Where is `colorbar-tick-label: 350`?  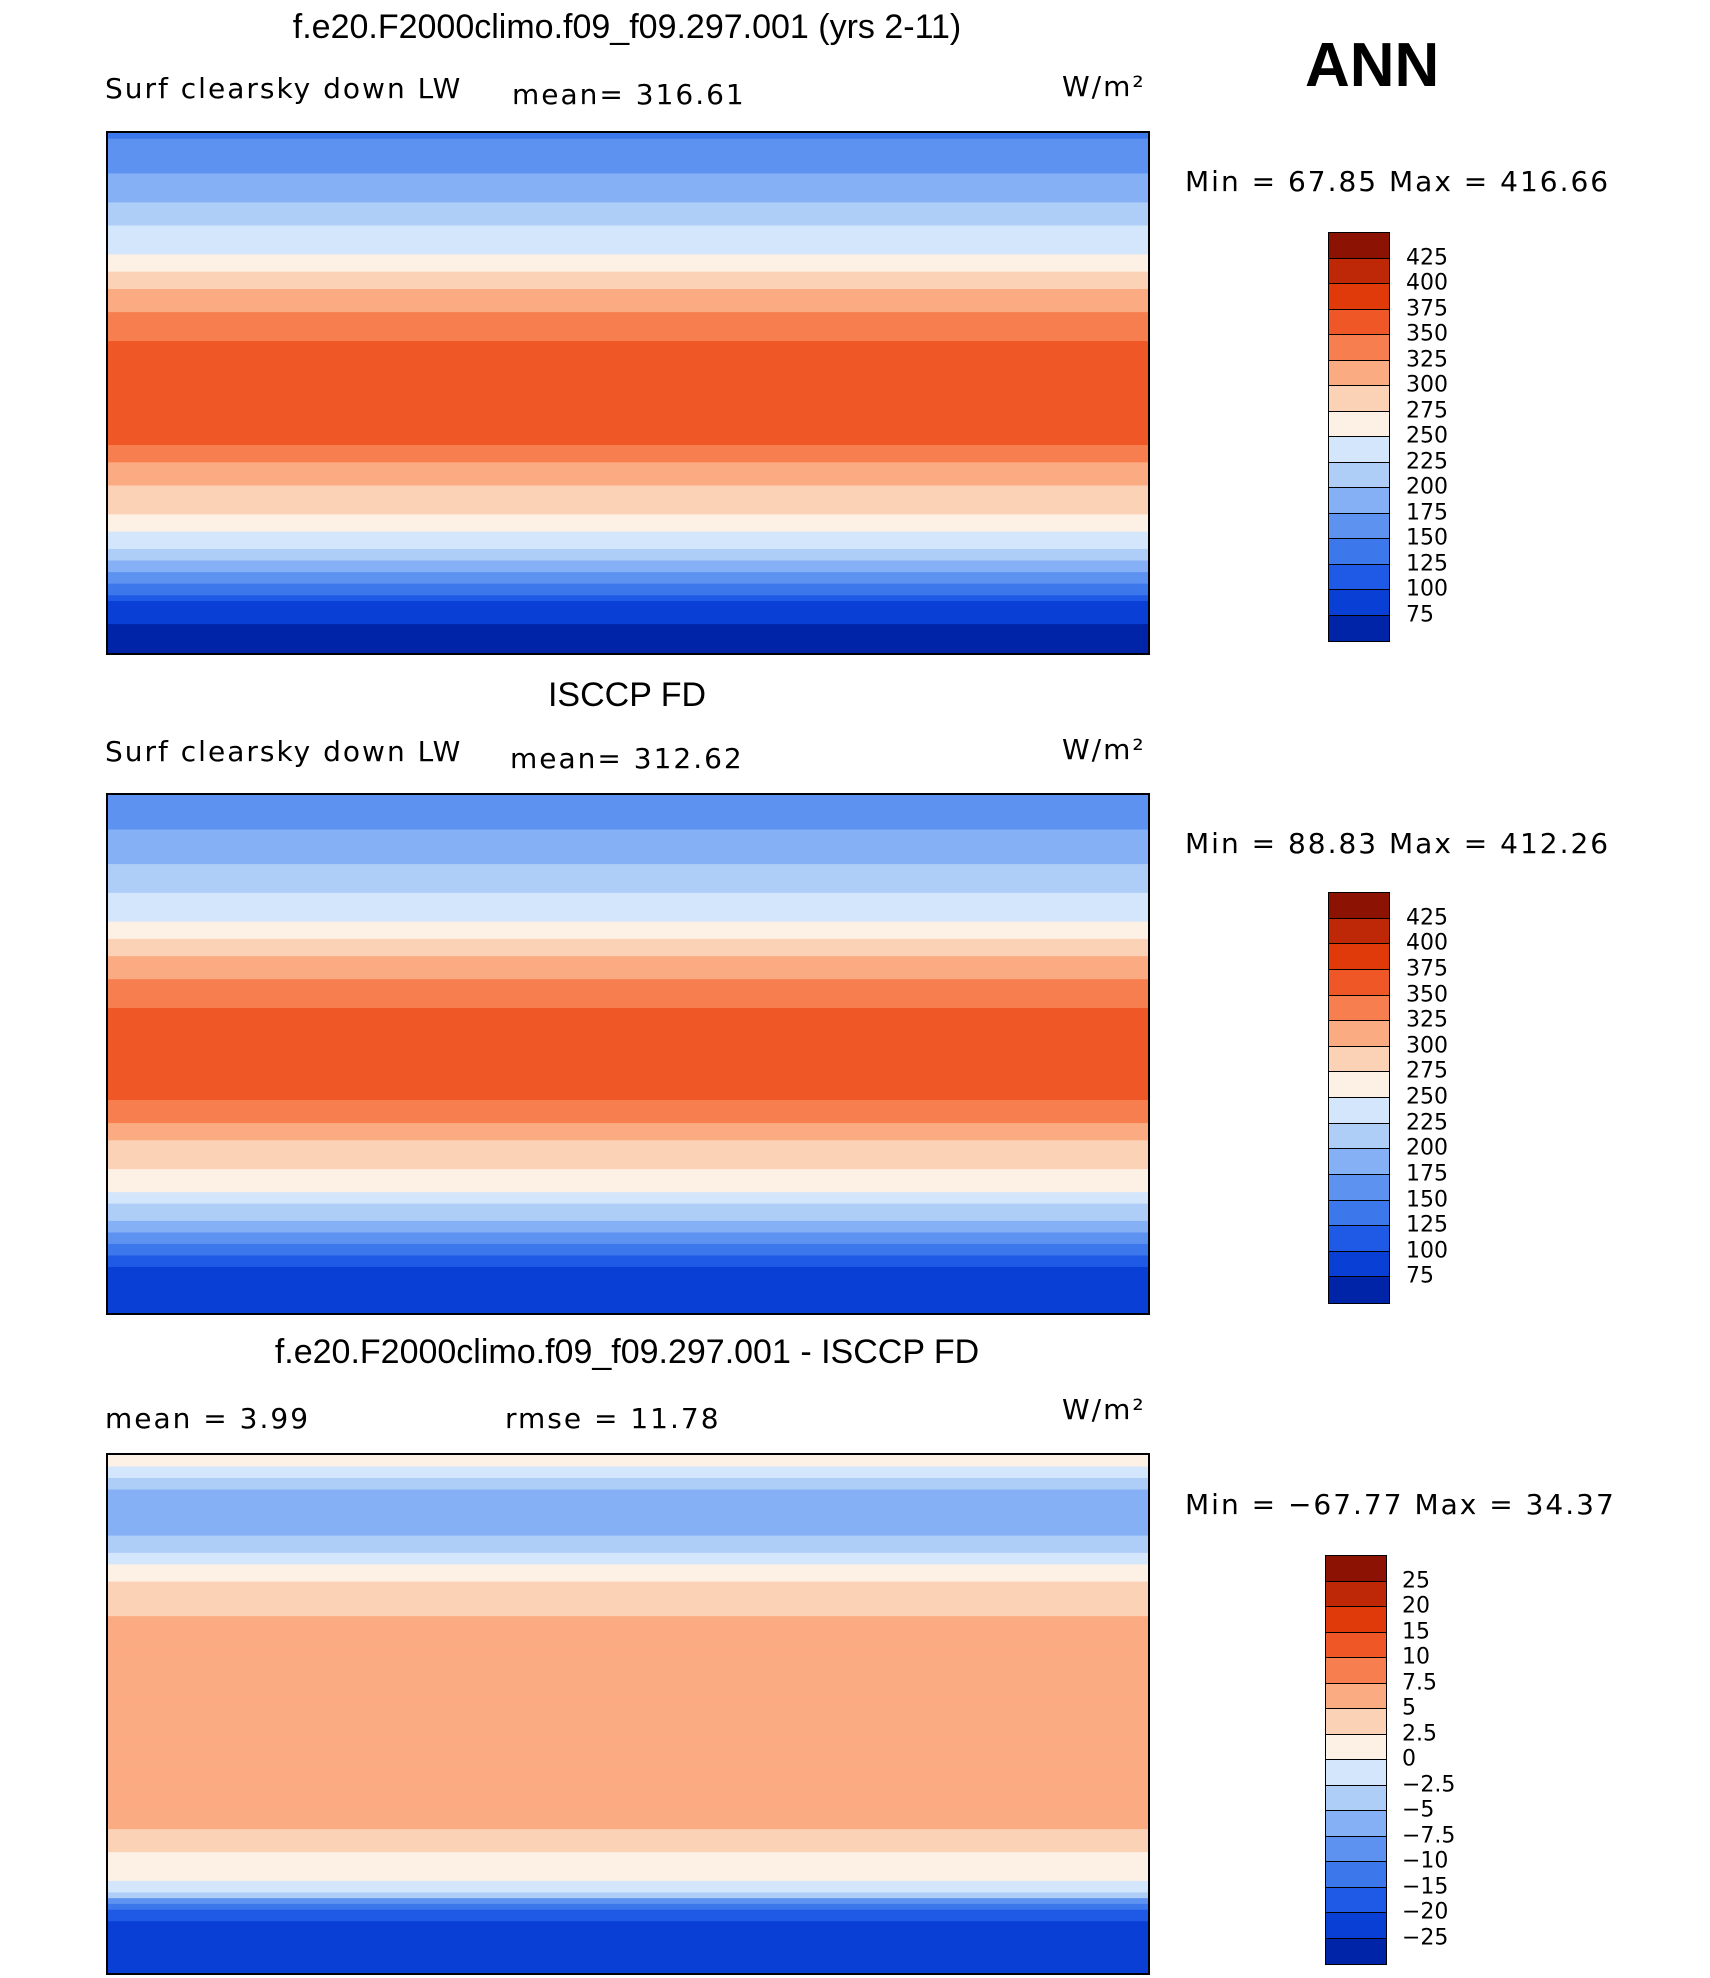 colorbar-tick-label: 350 is located at coordinates (1427, 334).